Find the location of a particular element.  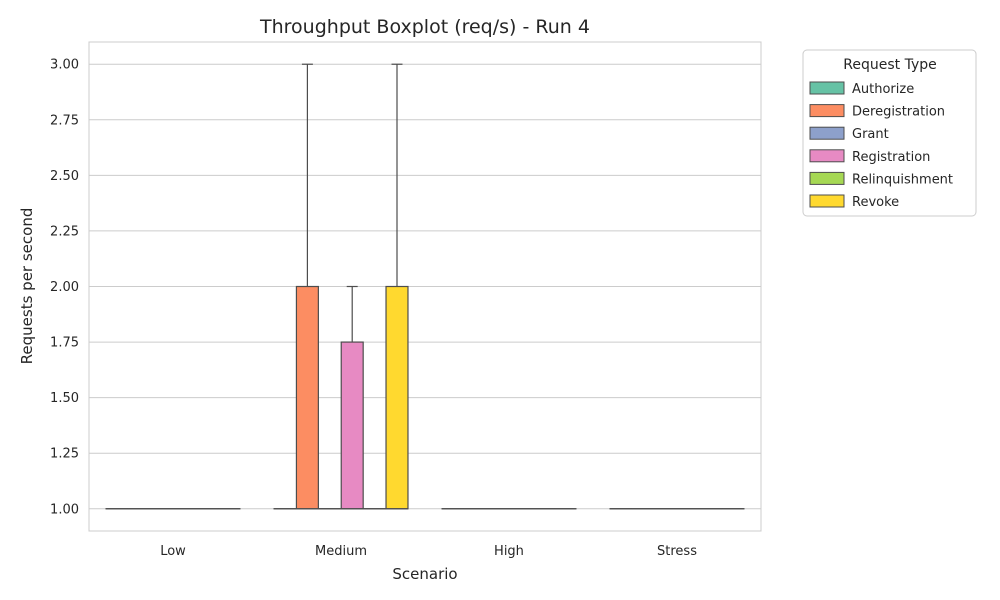

y-tick-label: 1.00 is located at coordinates (64, 509).